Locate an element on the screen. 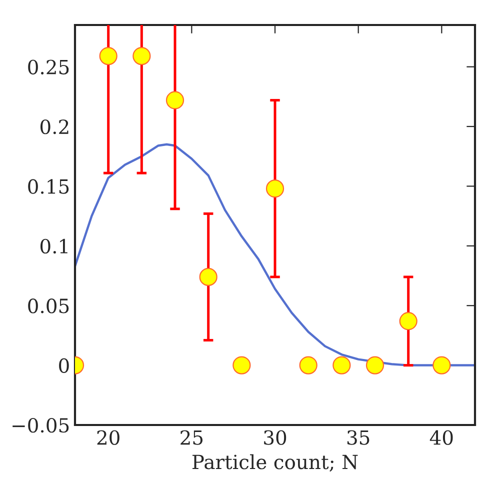  y-tick-label: 0.05 is located at coordinates (48, 306).